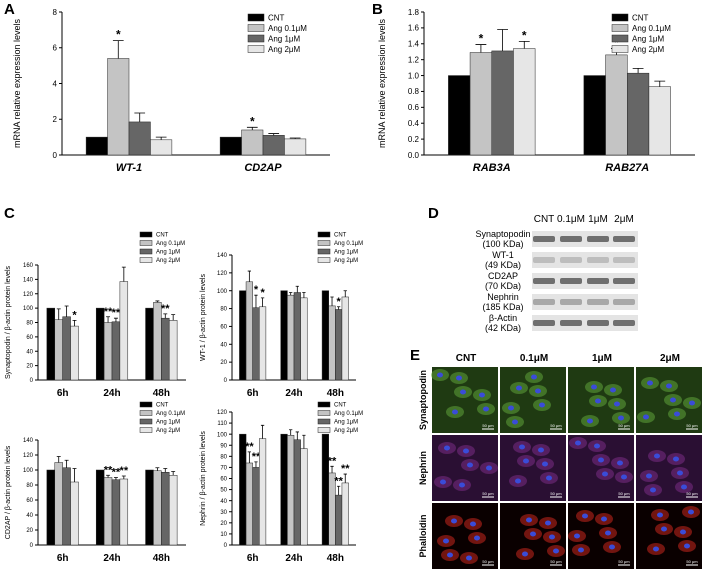 The width and height of the screenshot is (711, 572). I want to click on y-tick-label: 0.2, so click(414, 139).